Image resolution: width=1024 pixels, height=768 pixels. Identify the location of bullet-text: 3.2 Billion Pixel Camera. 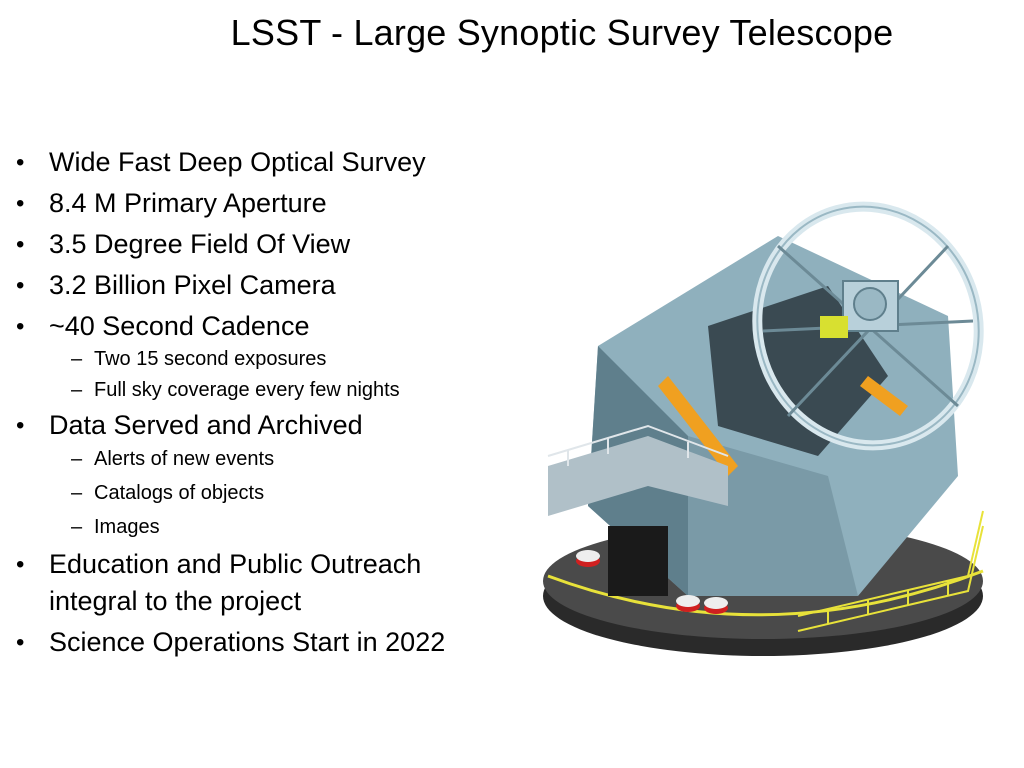
(192, 285).